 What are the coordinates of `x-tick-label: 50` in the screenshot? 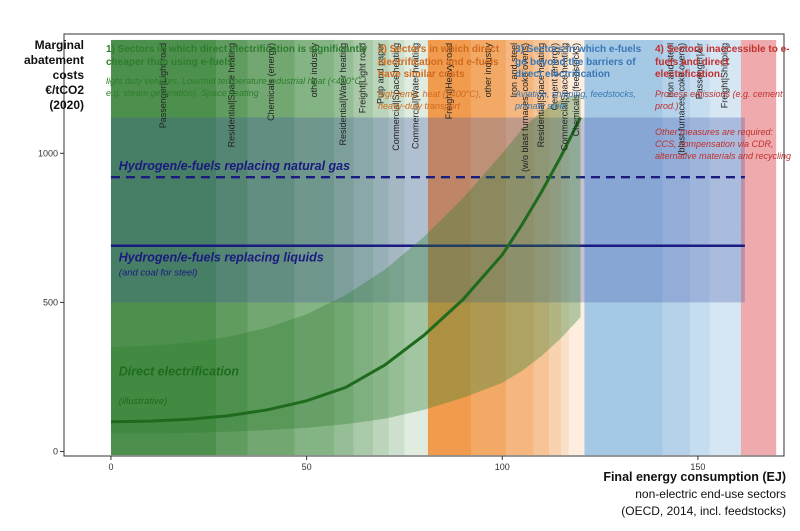 It's located at (307, 467).